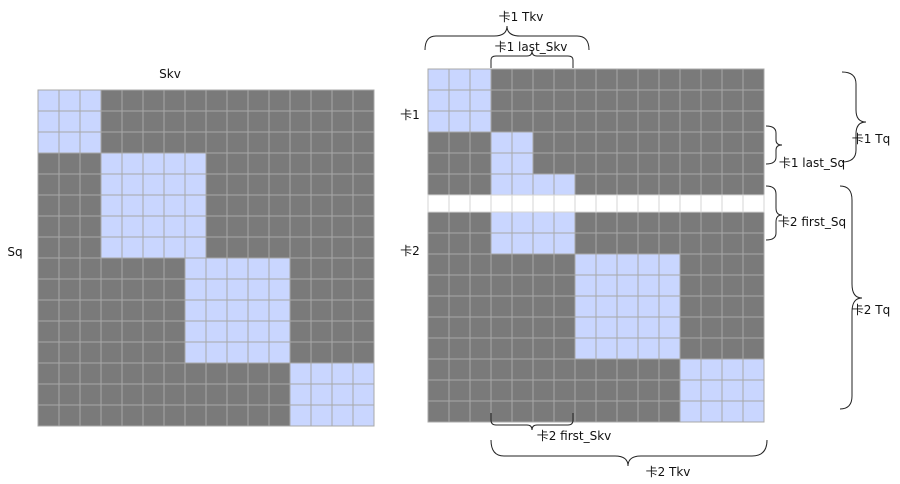  What do you see at coordinates (170, 74) in the screenshot?
I see `skv-label: Skv` at bounding box center [170, 74].